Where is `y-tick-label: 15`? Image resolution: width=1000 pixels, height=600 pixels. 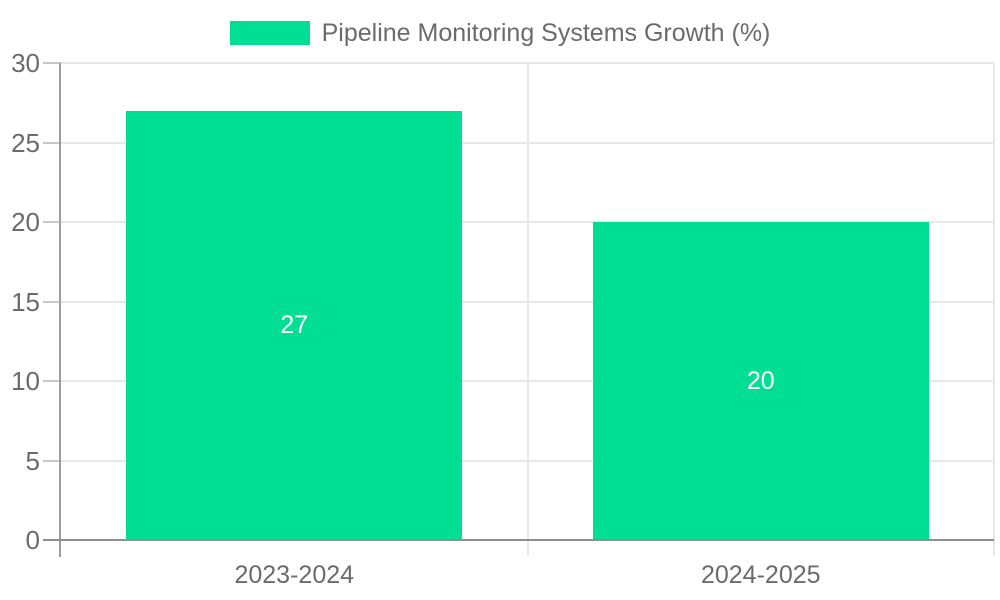 y-tick-label: 15 is located at coordinates (25, 301).